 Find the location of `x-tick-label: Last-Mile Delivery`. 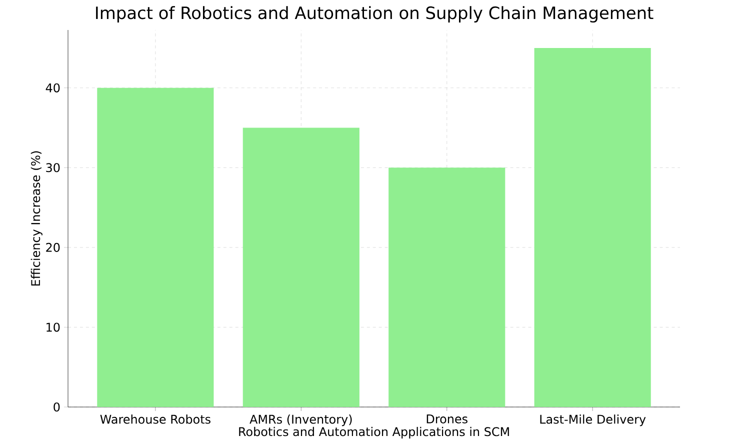

x-tick-label: Last-Mile Delivery is located at coordinates (593, 420).